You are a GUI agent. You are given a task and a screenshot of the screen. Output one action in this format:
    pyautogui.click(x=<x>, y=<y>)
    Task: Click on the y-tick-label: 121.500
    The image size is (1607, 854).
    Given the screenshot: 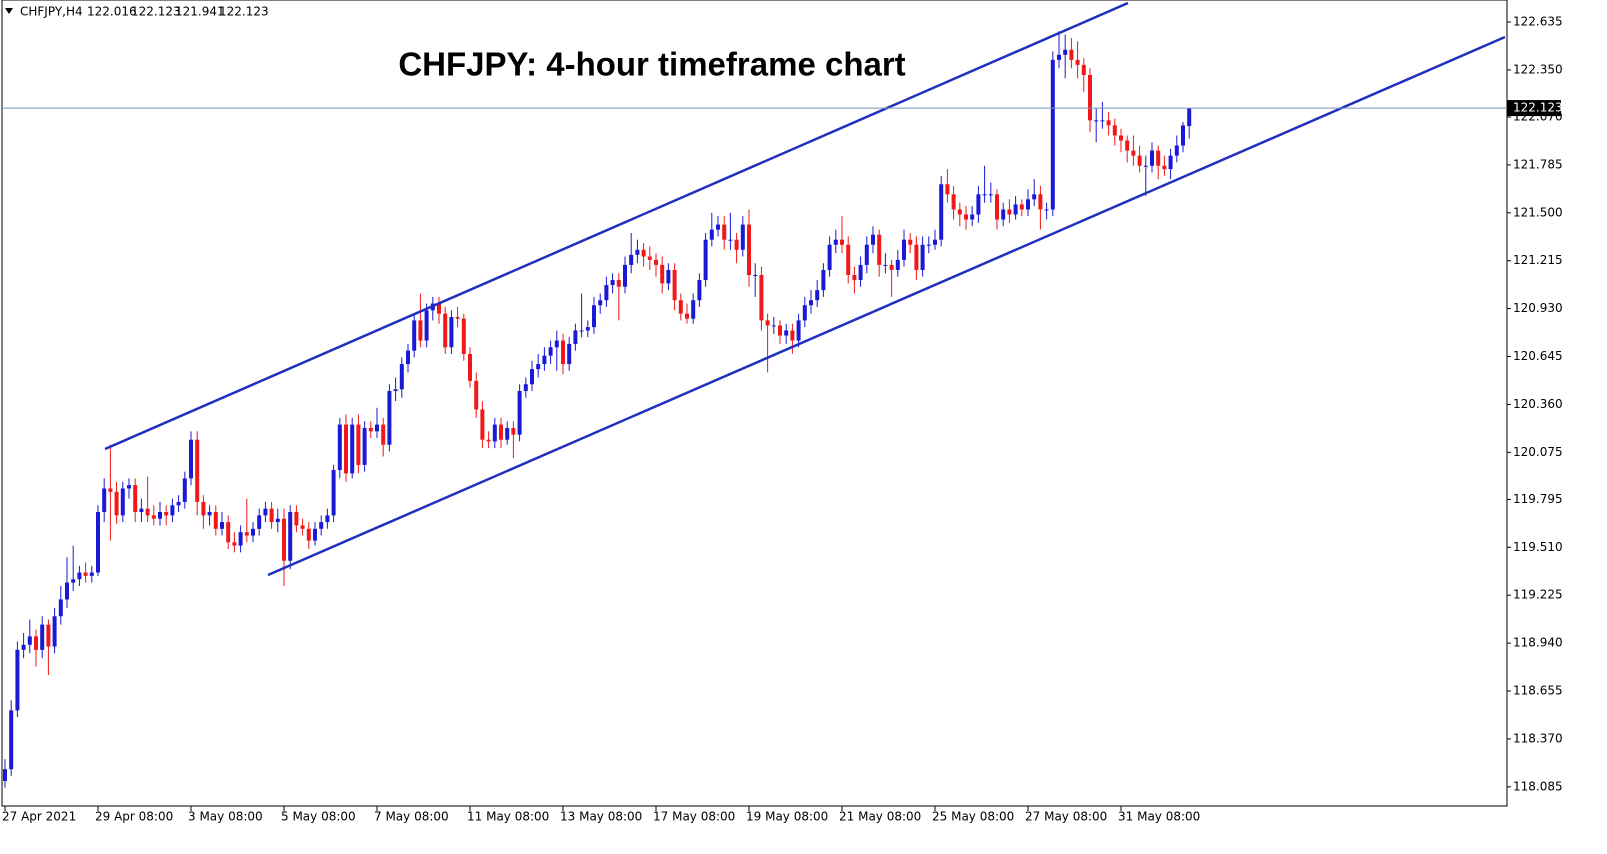 What is the action you would take?
    pyautogui.click(x=1538, y=212)
    